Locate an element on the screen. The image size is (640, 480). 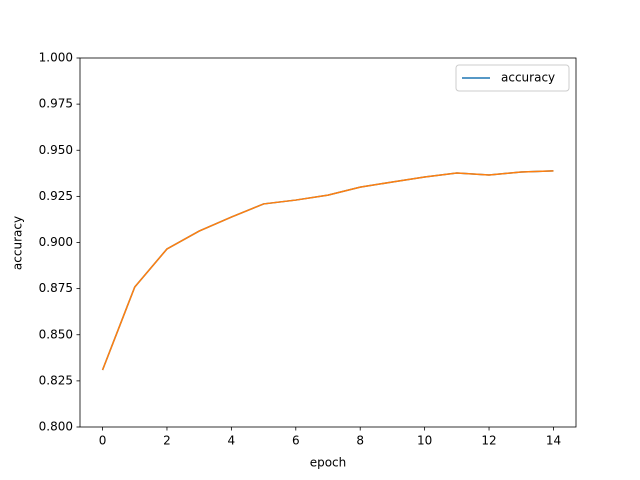
y-tick-label: 0.850 is located at coordinates (56, 334).